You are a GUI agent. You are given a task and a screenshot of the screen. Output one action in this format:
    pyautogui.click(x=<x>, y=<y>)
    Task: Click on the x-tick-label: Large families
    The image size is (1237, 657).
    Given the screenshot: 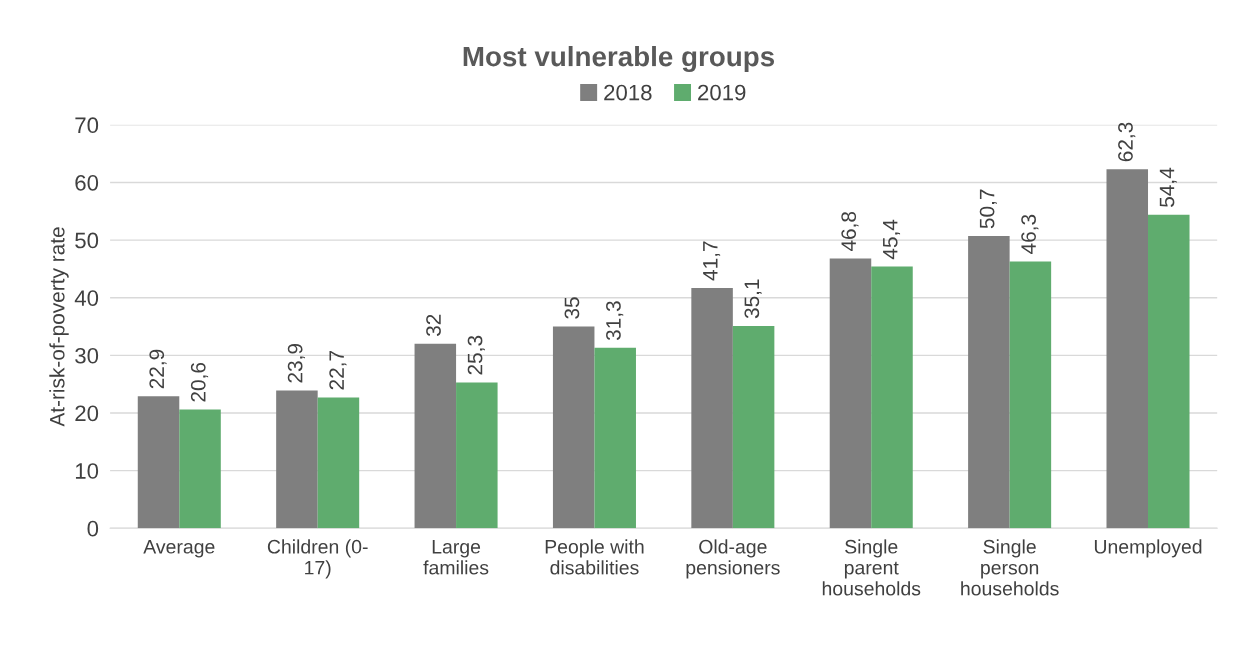 What is the action you would take?
    pyautogui.click(x=456, y=557)
    